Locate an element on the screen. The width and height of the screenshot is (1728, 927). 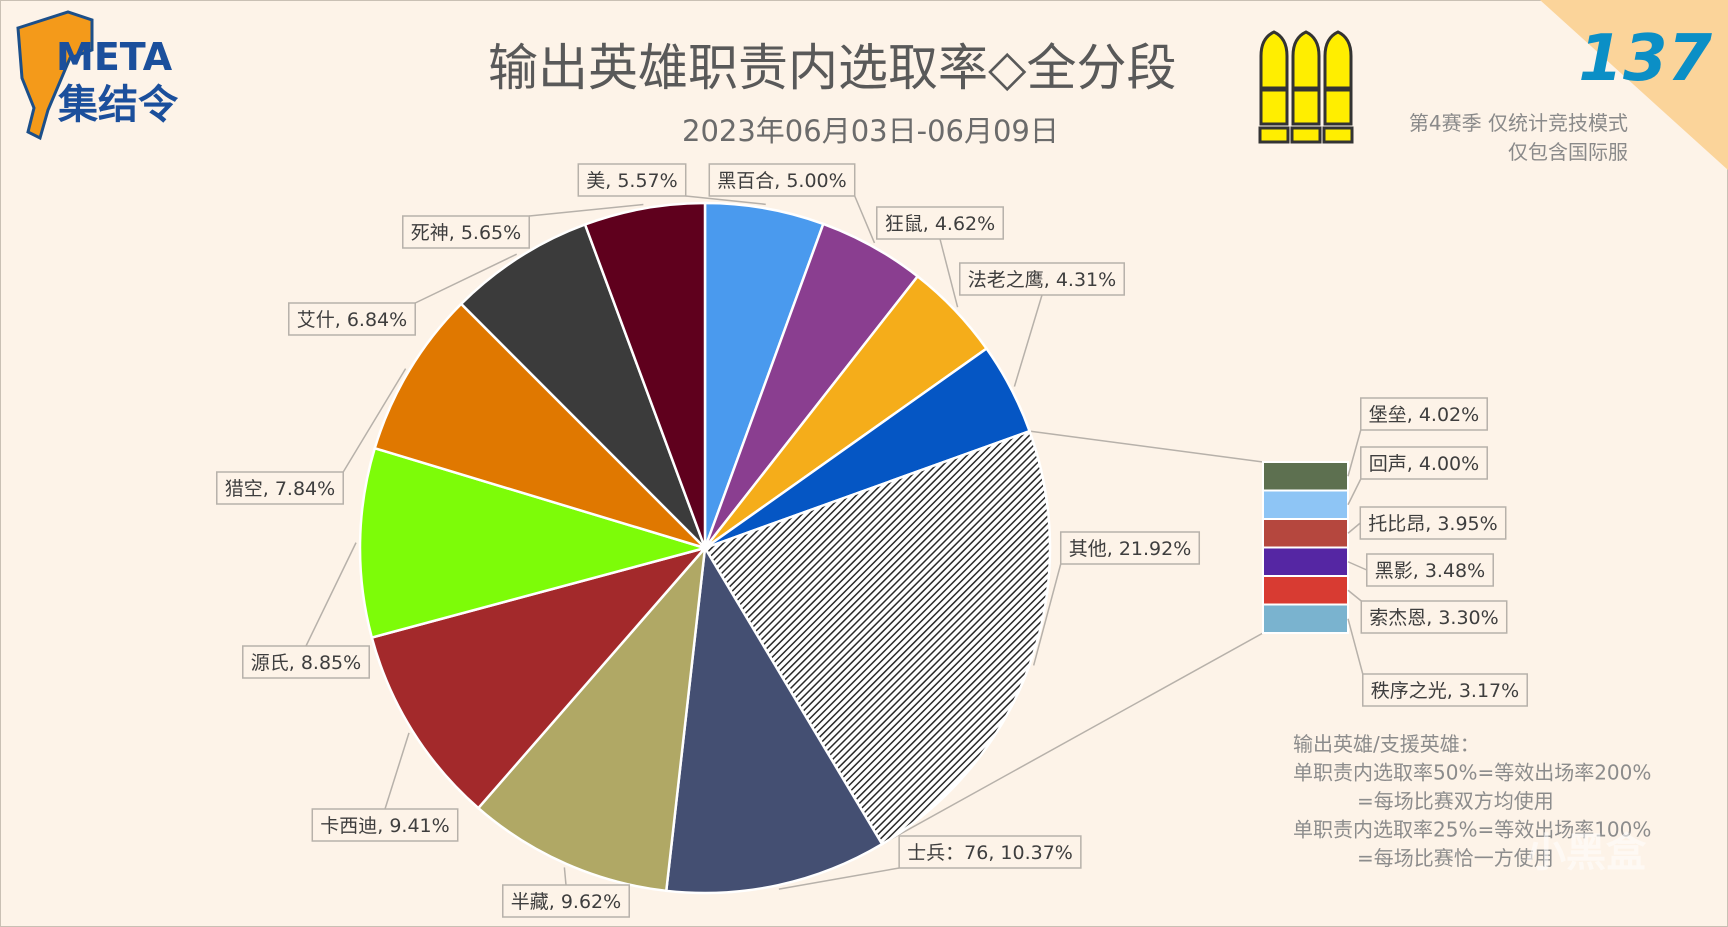
slice-label-1-text: 黑百合, 5.00% is located at coordinates (781, 181).